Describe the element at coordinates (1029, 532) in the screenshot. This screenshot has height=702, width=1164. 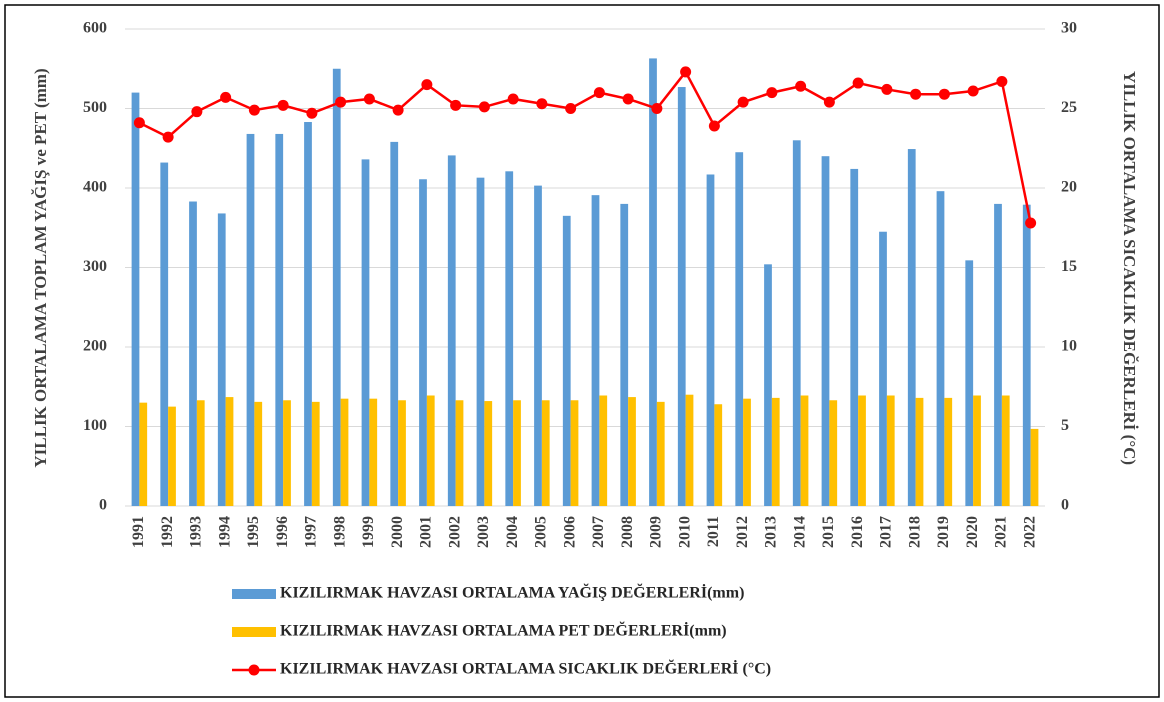
I see `x-tick-label: 2022` at that location.